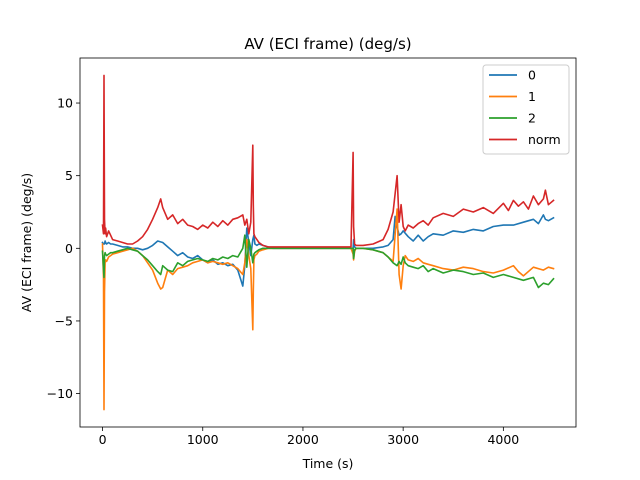 The height and width of the screenshot is (480, 640). What do you see at coordinates (532, 75) in the screenshot?
I see `legend-label-0: 0` at bounding box center [532, 75].